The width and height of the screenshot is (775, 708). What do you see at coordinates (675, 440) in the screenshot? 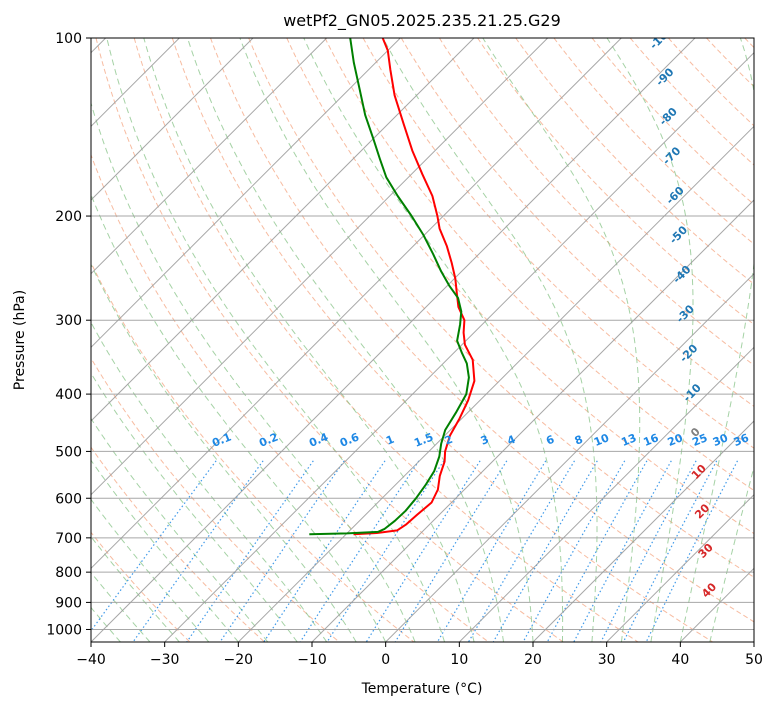
I see `mixing-ratio-label: 20` at bounding box center [675, 440].